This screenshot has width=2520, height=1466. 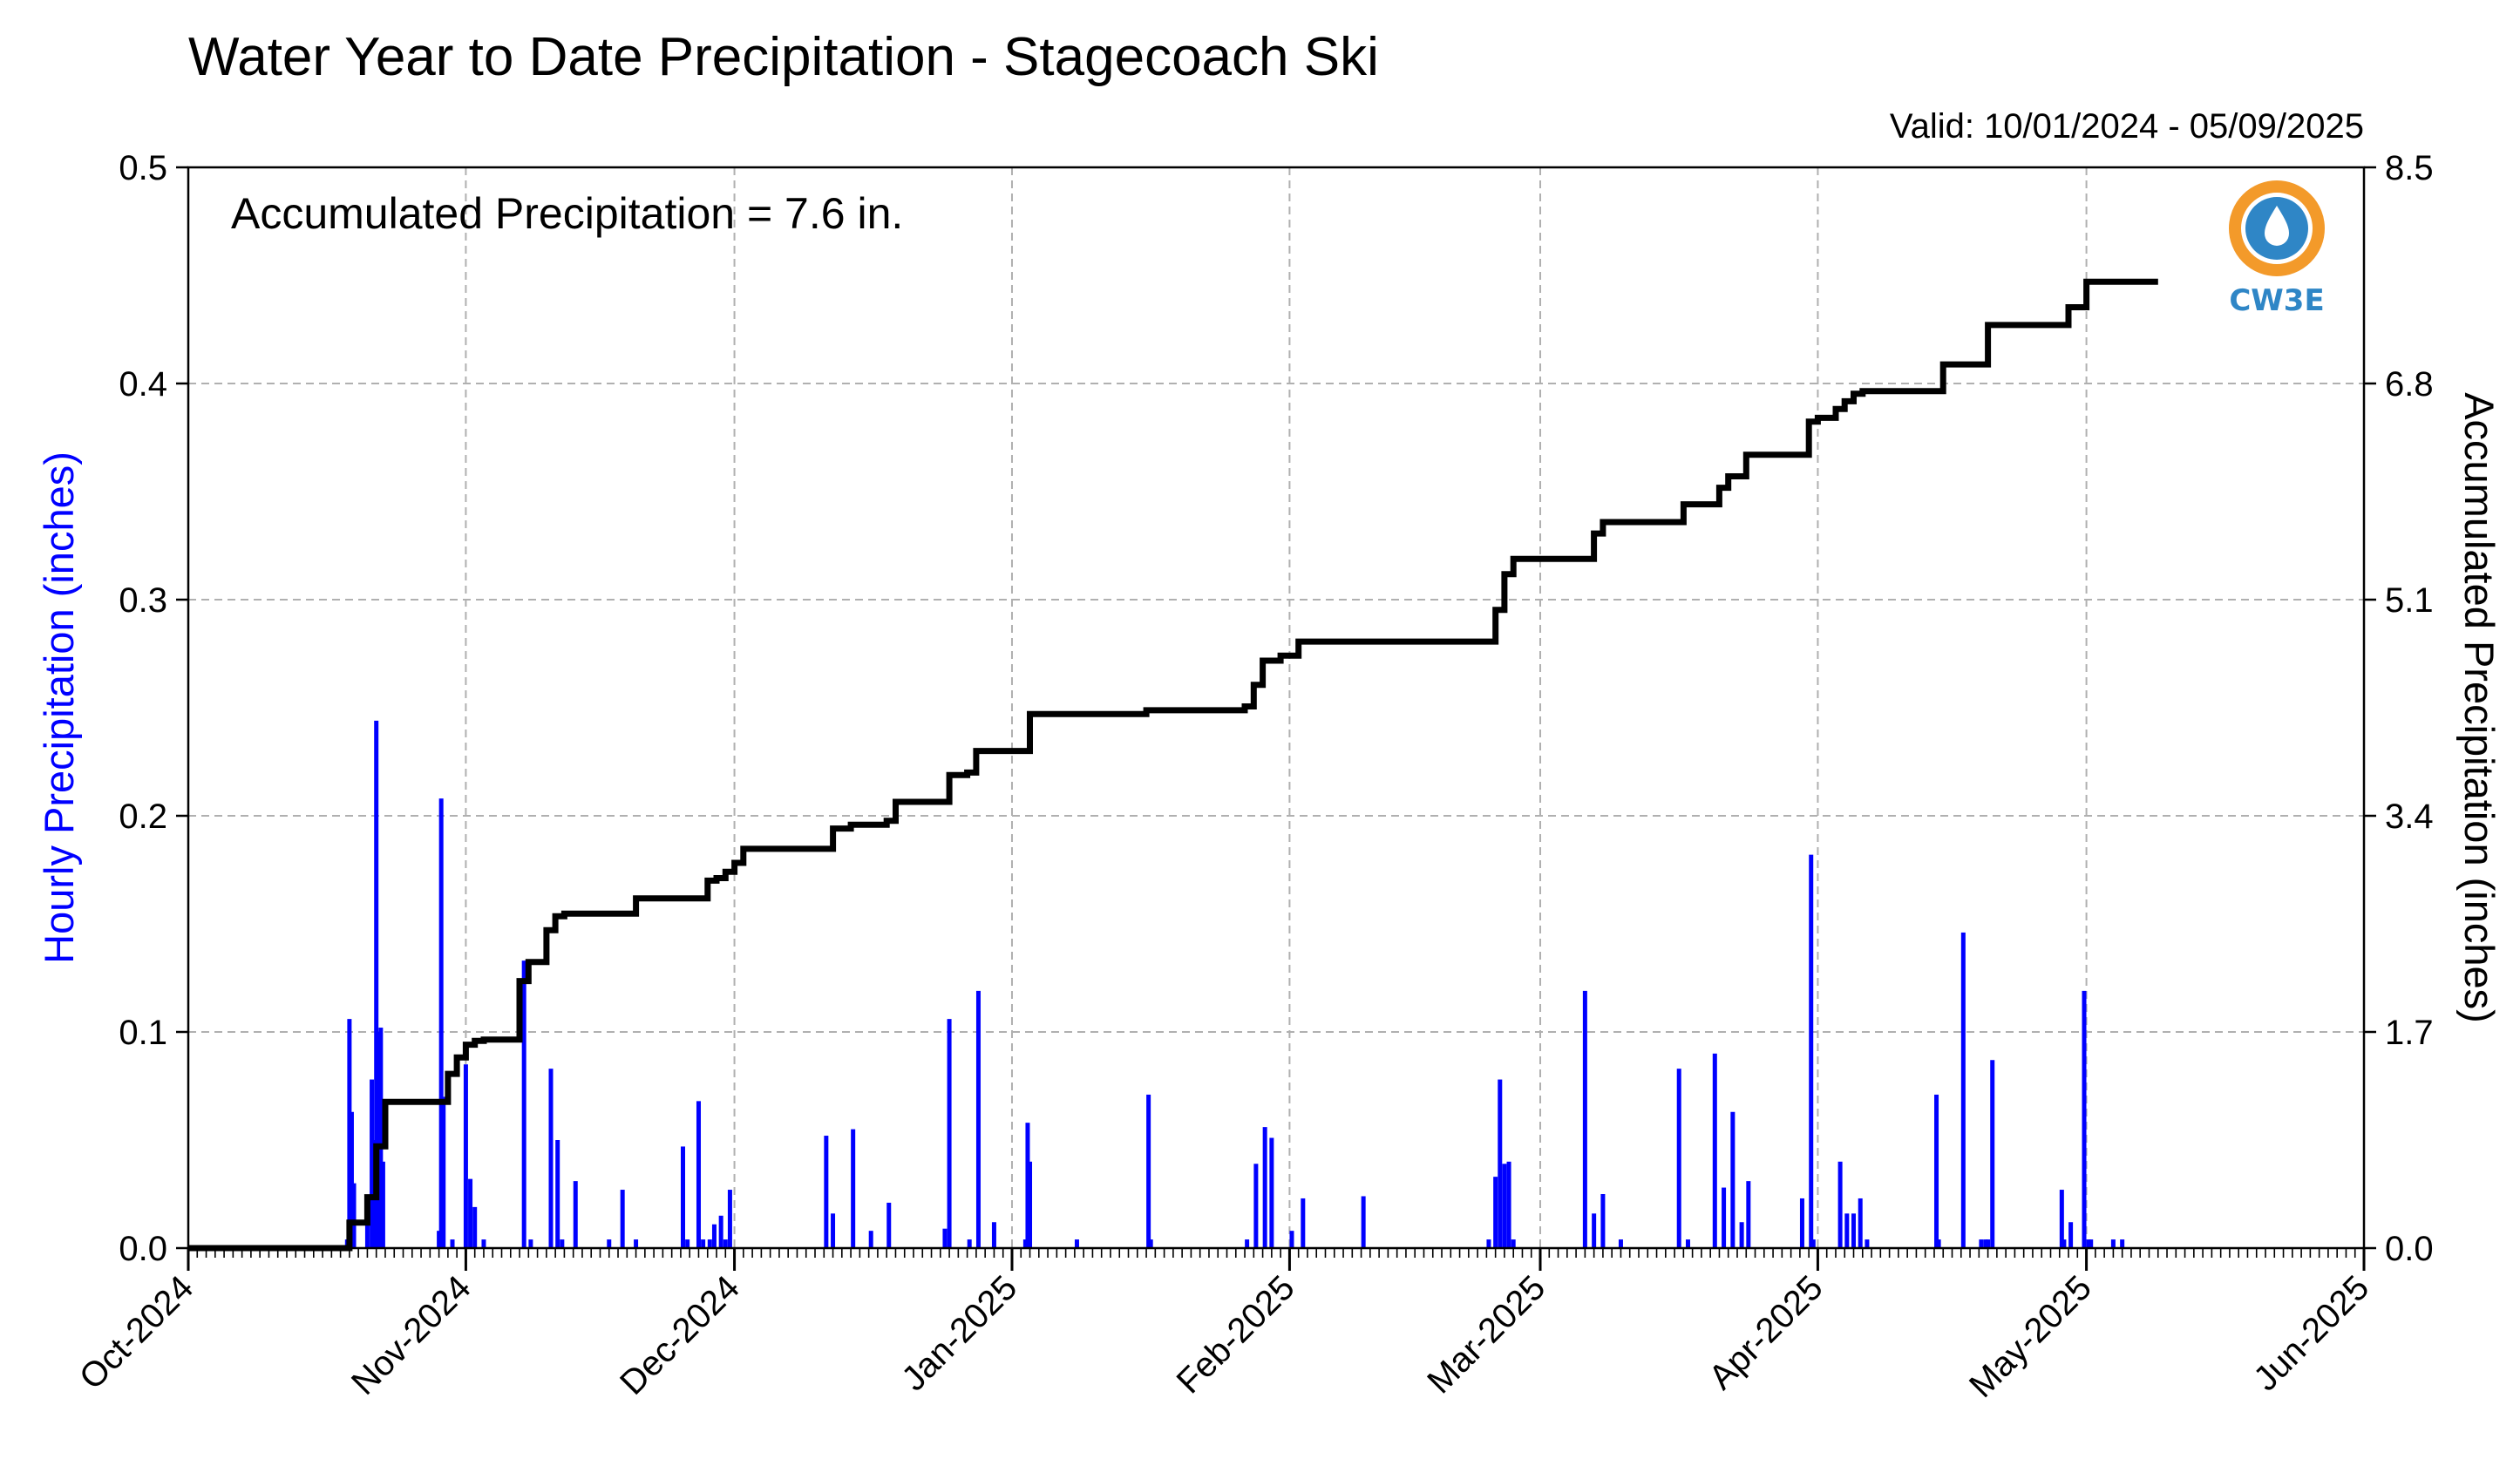 I want to click on left-y-tick-label: 0.3, so click(x=143, y=600).